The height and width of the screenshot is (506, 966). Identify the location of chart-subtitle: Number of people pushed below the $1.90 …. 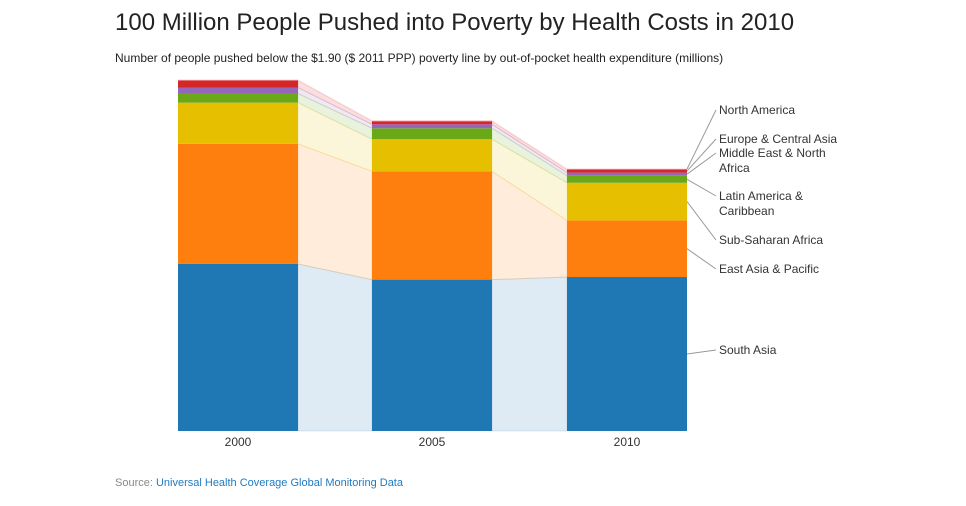
(419, 58).